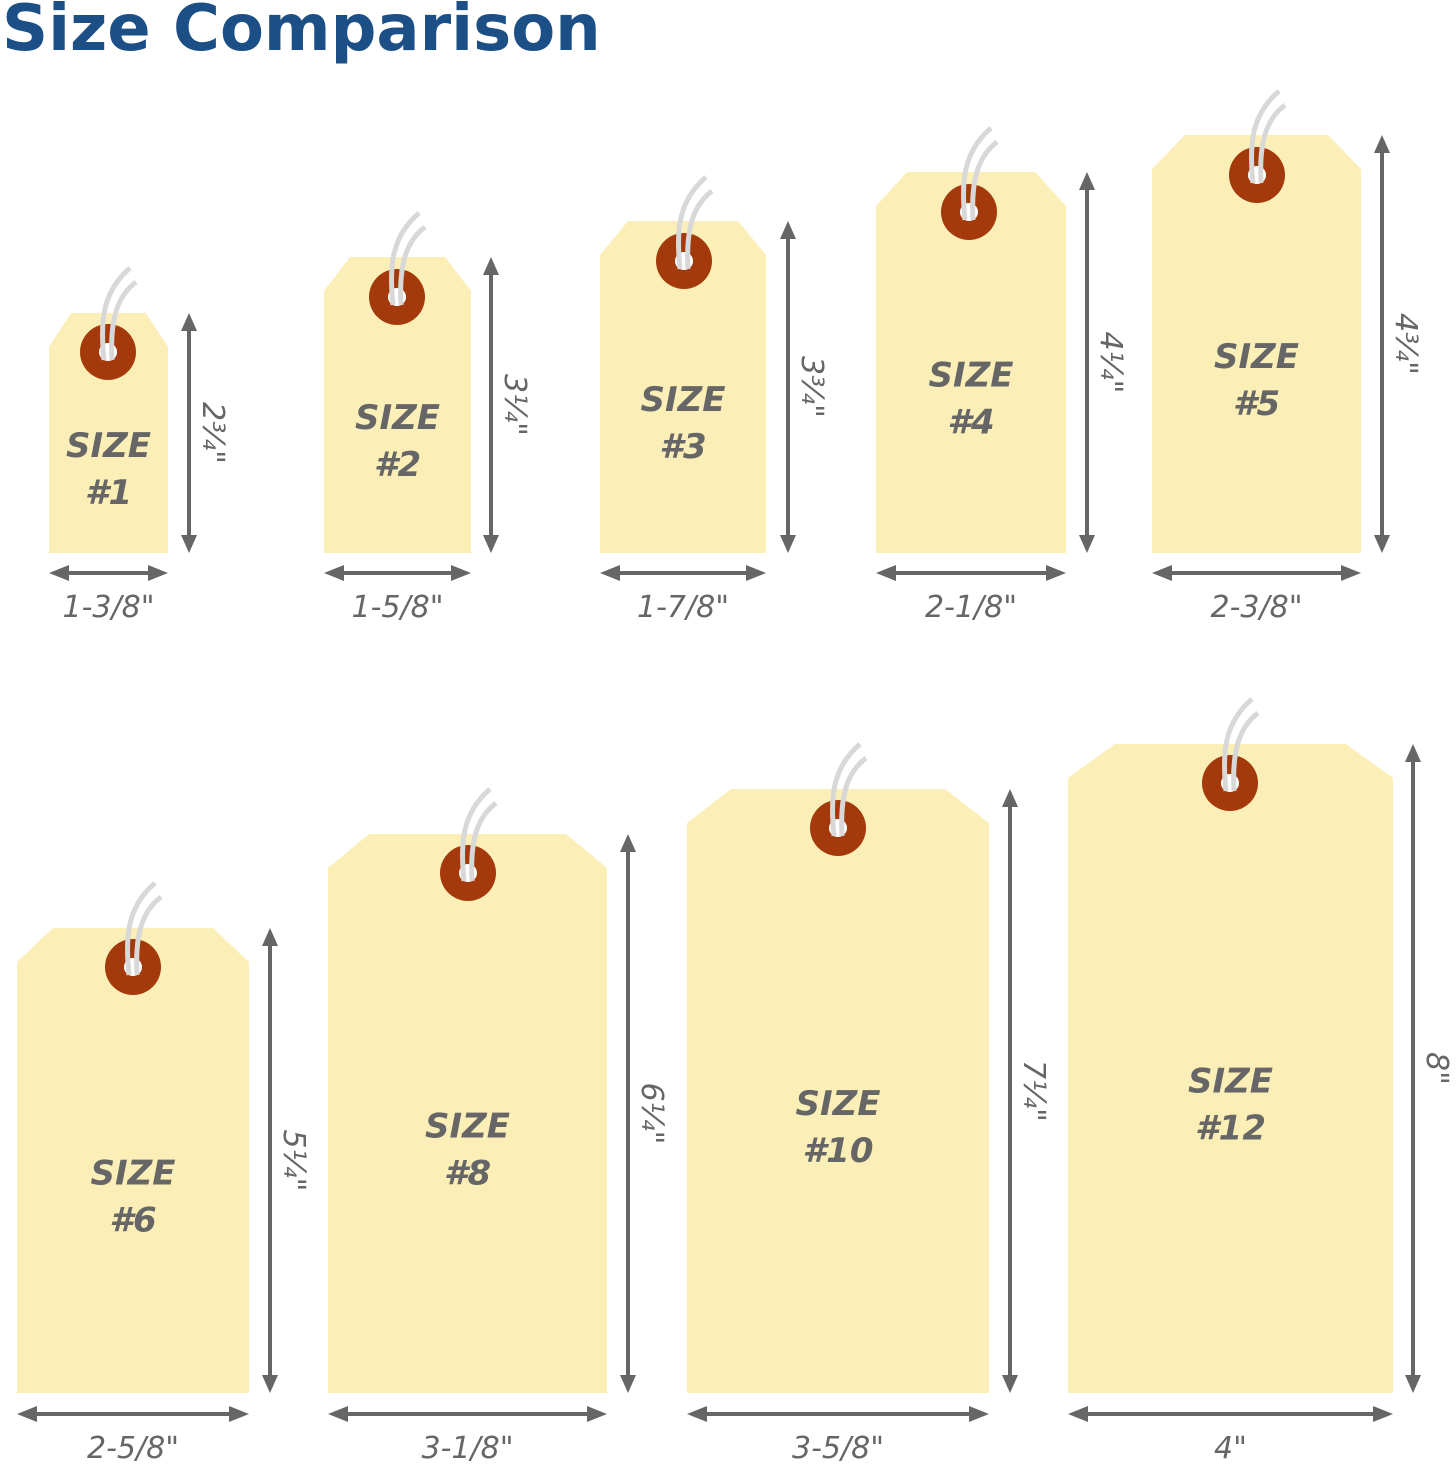 This screenshot has height=1466, width=1456. I want to click on tag-size-number: #2, so click(397, 465).